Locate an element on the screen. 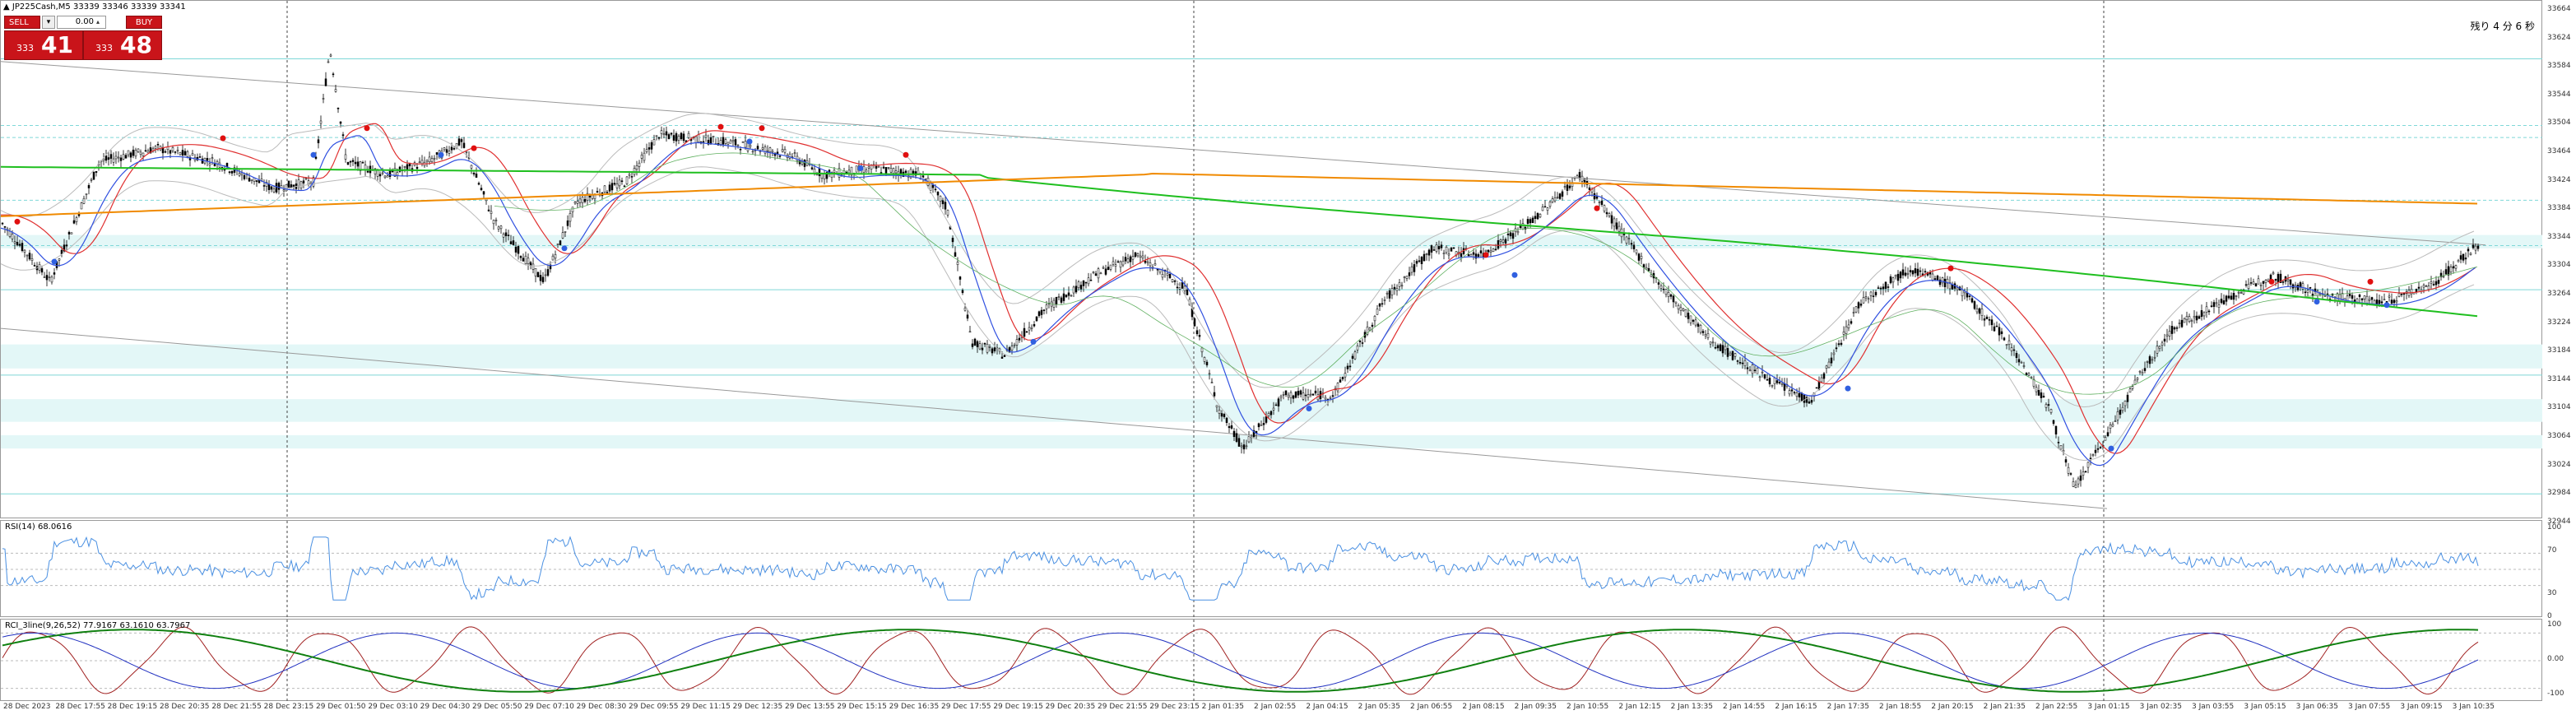 The height and width of the screenshot is (715, 2576). volume-spinner-icon: ▴ is located at coordinates (98, 22).